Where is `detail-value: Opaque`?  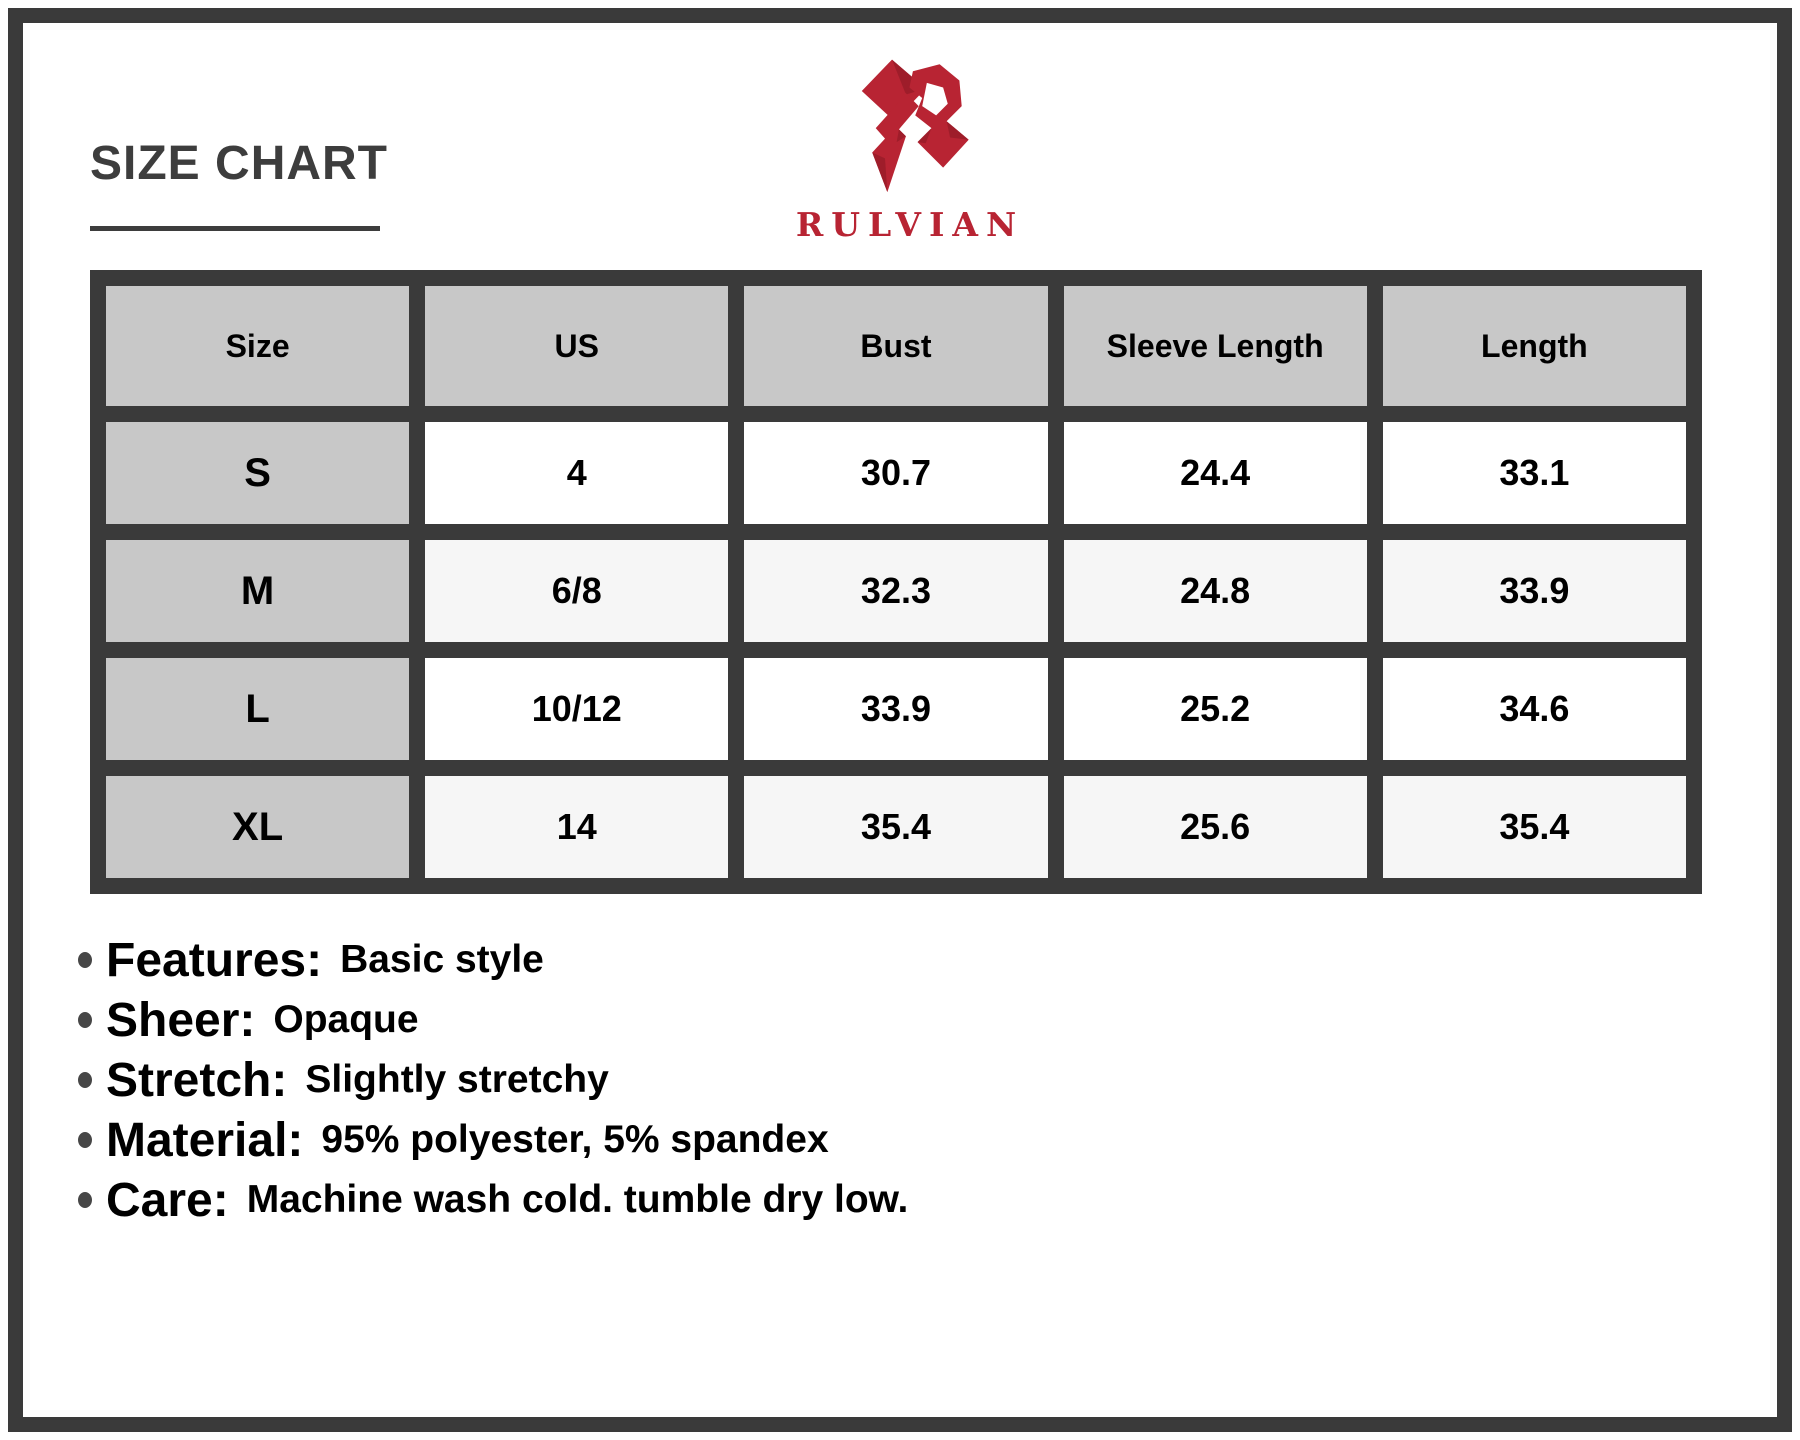
detail-value: Opaque is located at coordinates (346, 1019).